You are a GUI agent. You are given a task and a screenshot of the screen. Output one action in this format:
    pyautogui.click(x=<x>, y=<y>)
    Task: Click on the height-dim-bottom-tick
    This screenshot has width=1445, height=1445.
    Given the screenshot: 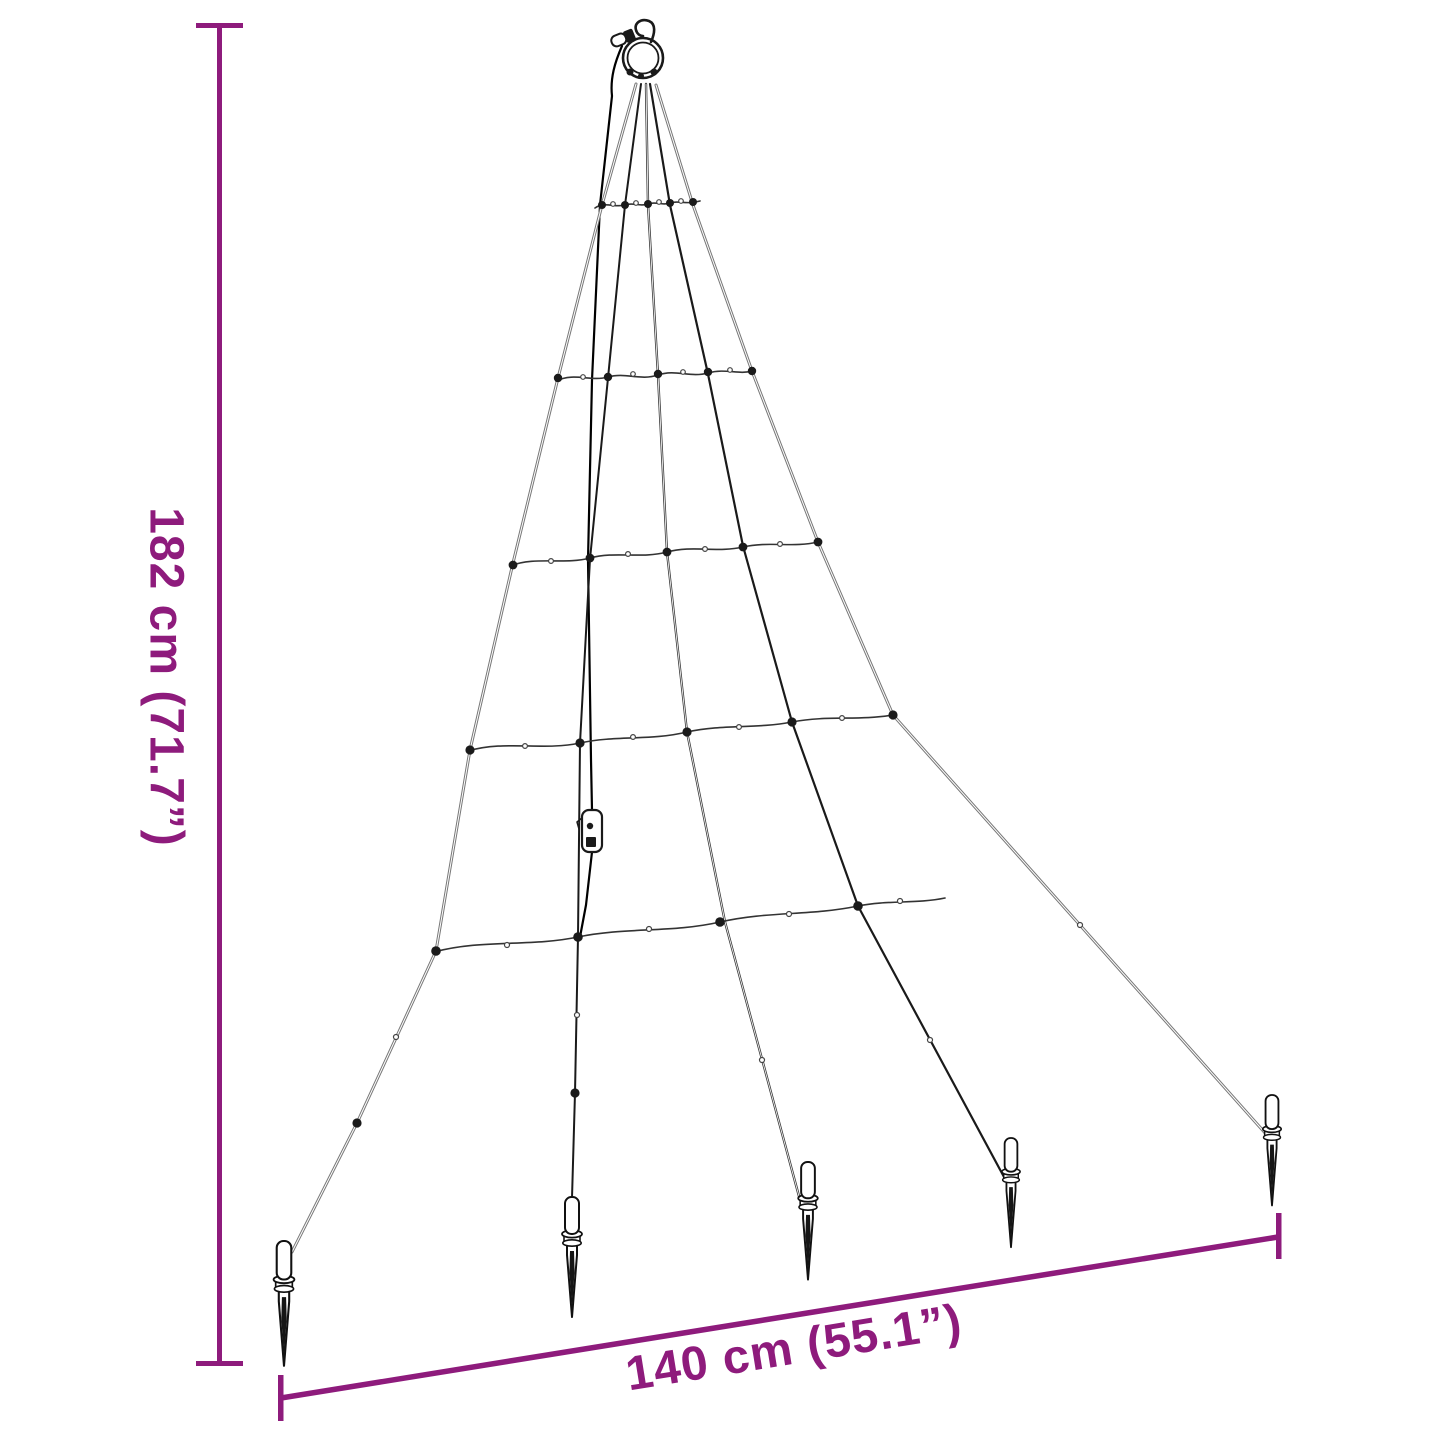 What is the action you would take?
    pyautogui.click(x=219, y=1363)
    